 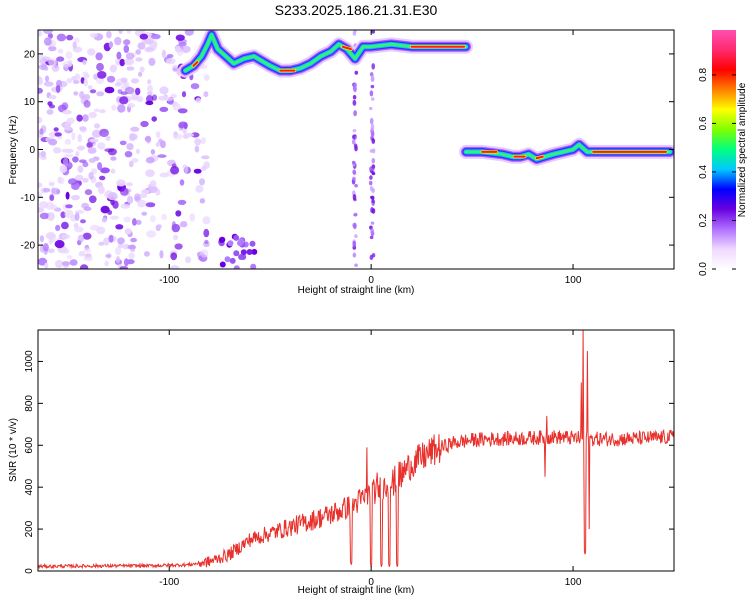 What do you see at coordinates (13, 450) in the screenshot?
I see `snr-ylabel: SNR (10 * v/v)` at bounding box center [13, 450].